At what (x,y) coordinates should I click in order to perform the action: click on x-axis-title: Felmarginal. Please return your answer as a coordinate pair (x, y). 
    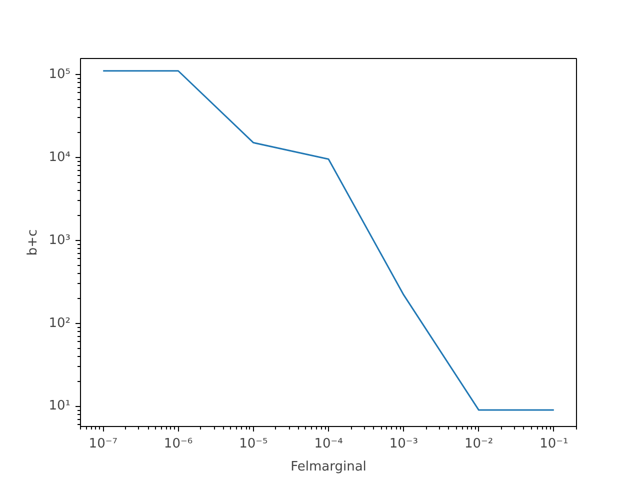
    Looking at the image, I should click on (328, 467).